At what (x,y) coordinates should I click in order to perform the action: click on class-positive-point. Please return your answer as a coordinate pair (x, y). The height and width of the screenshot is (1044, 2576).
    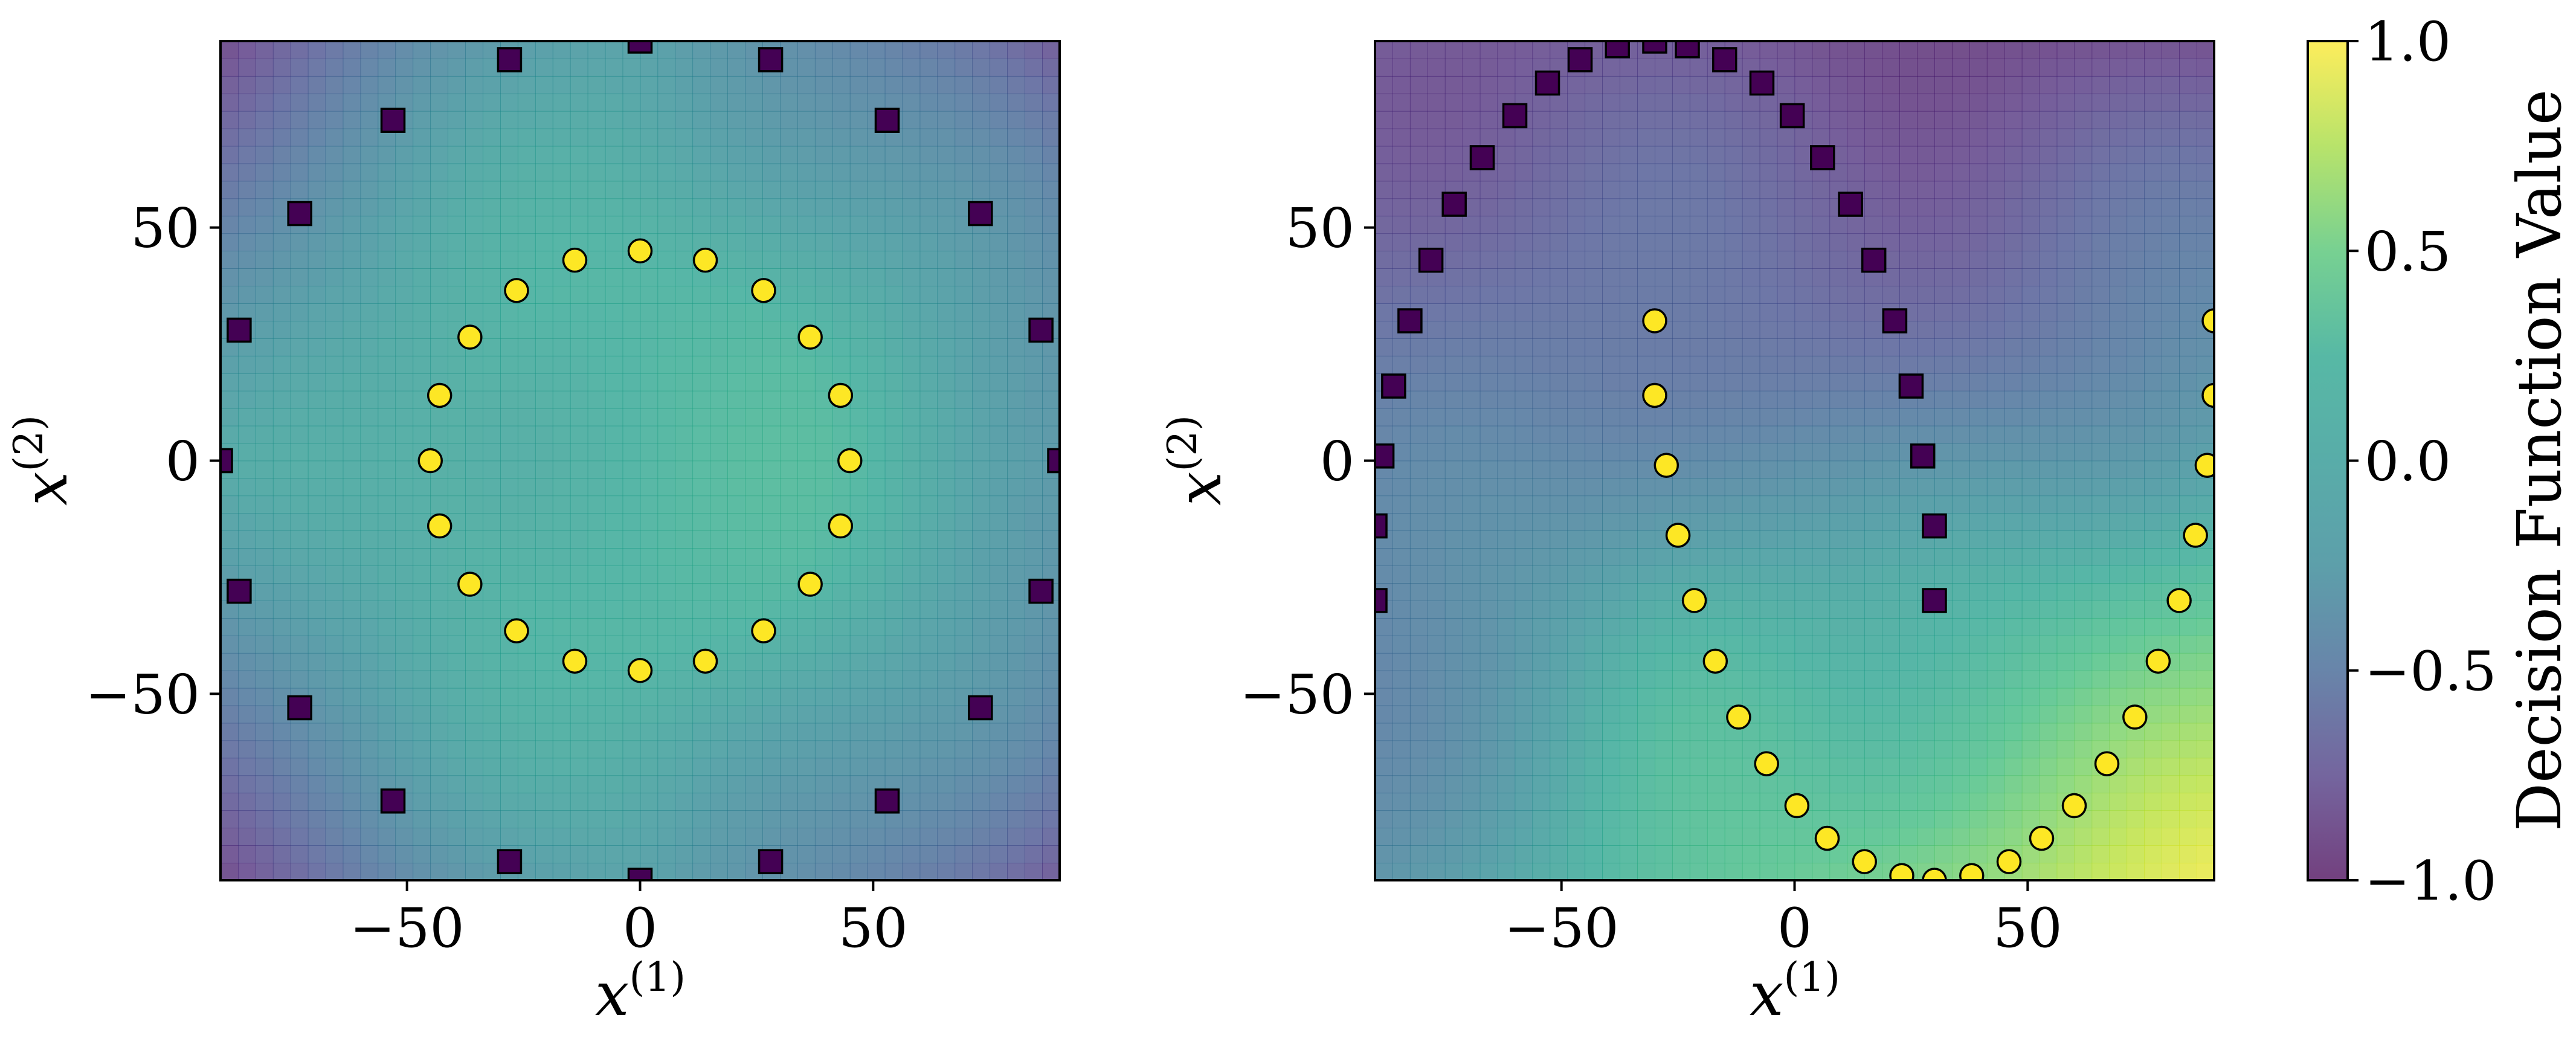
    Looking at the image, I should click on (640, 670).